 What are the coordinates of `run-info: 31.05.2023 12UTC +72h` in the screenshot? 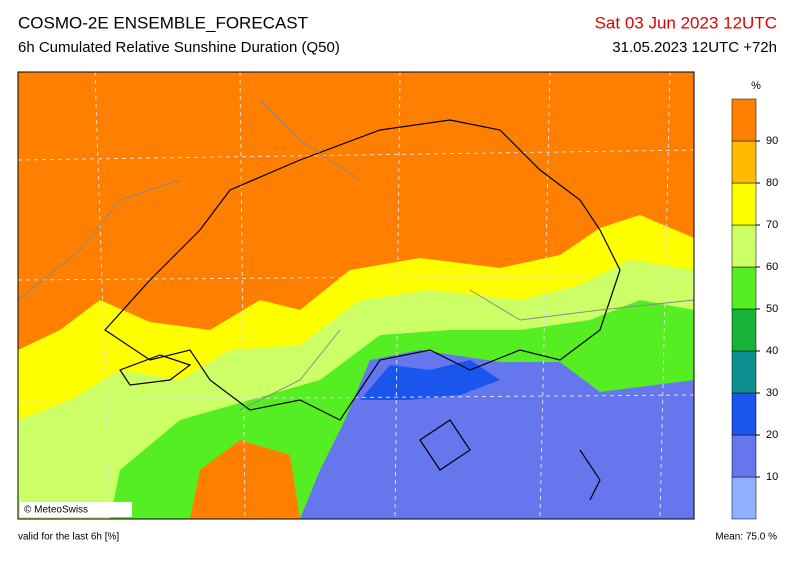 It's located at (694, 47).